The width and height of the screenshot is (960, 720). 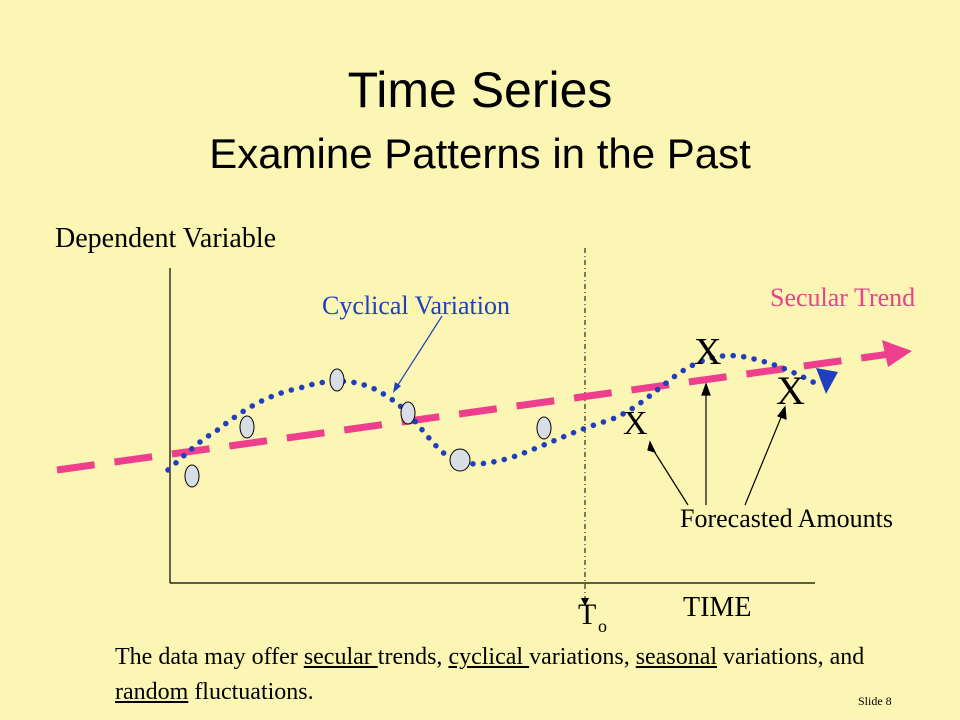 I want to click on cyclical-arrowhead, so click(x=827, y=381).